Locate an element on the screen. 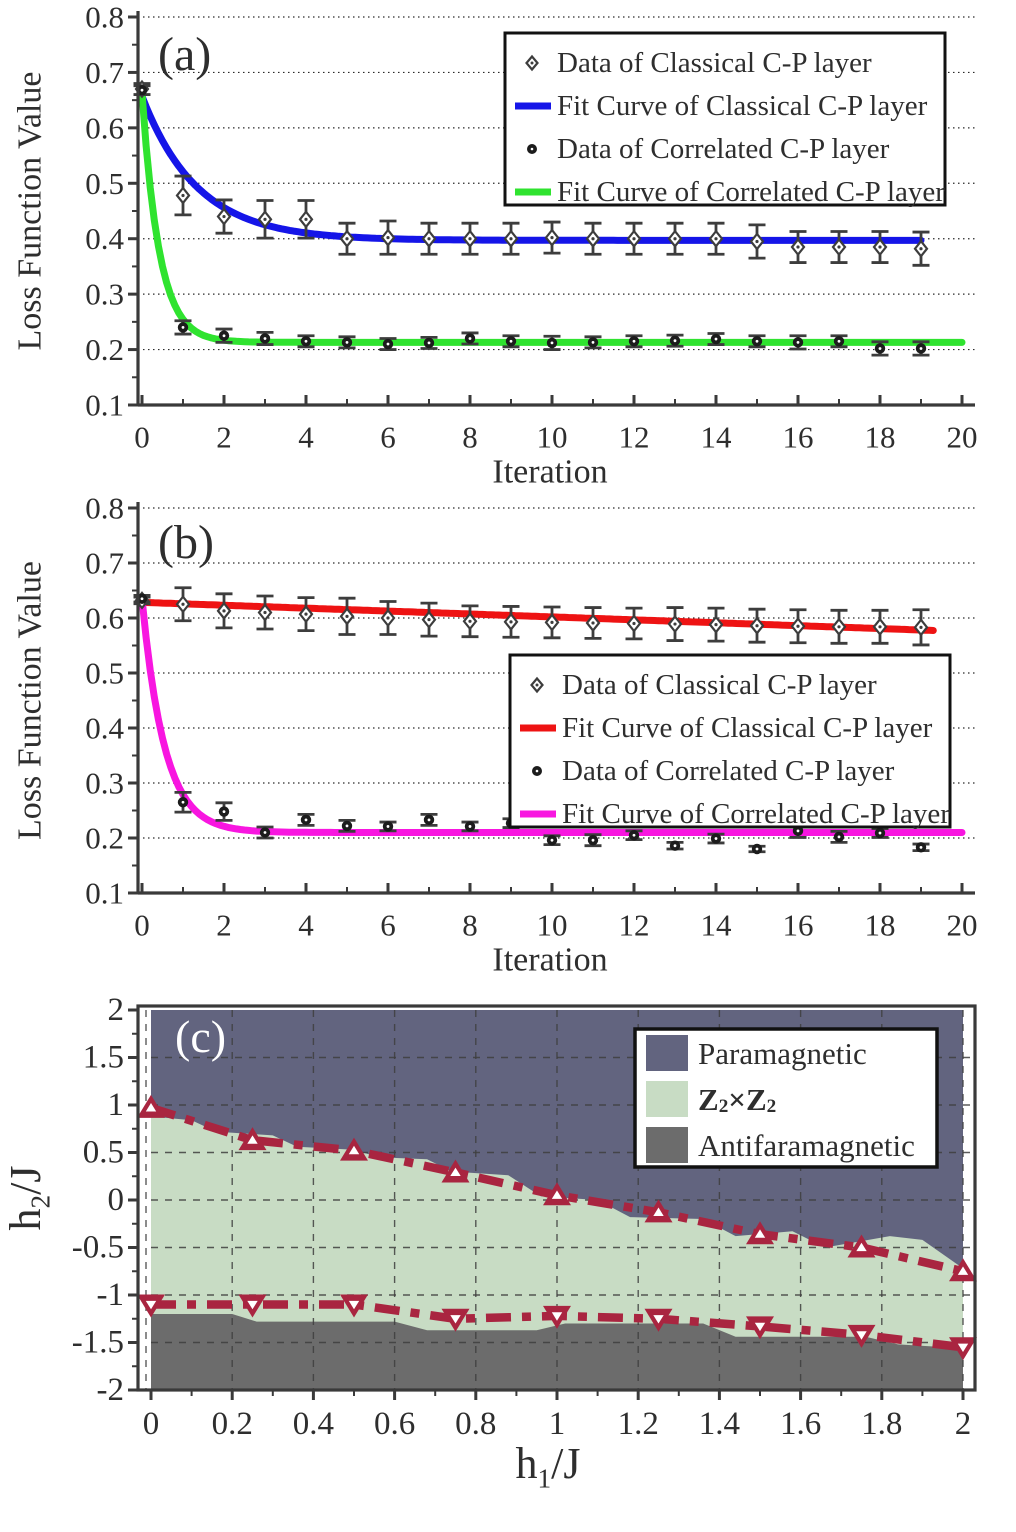  legend: Paramagnetic Z2×Z2 Antifaramagnetic is located at coordinates (786, 1098).